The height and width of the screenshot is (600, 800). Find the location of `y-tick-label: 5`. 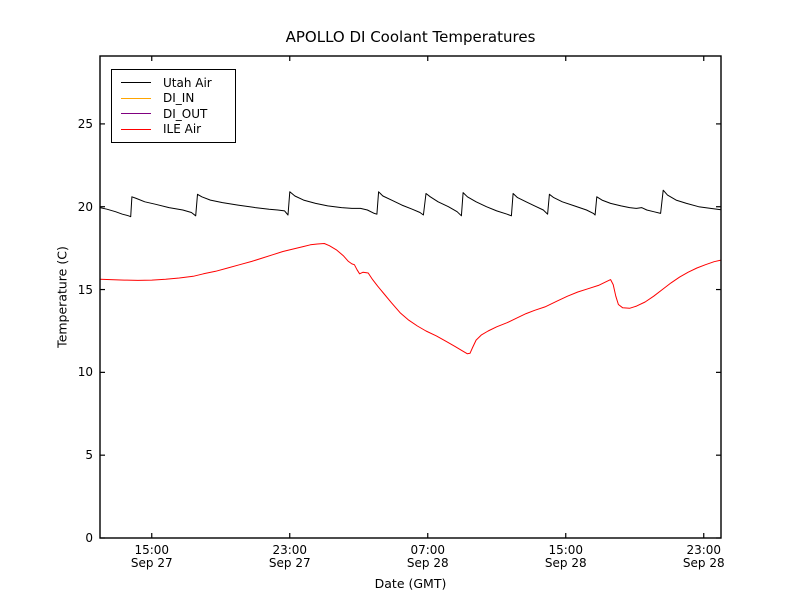

y-tick-label: 5 is located at coordinates (89, 455).